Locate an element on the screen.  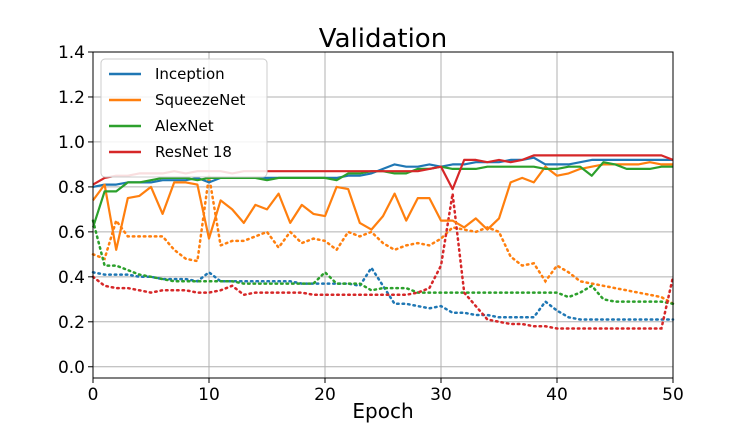
y-tick-label: 1.0 is located at coordinates (71, 143).